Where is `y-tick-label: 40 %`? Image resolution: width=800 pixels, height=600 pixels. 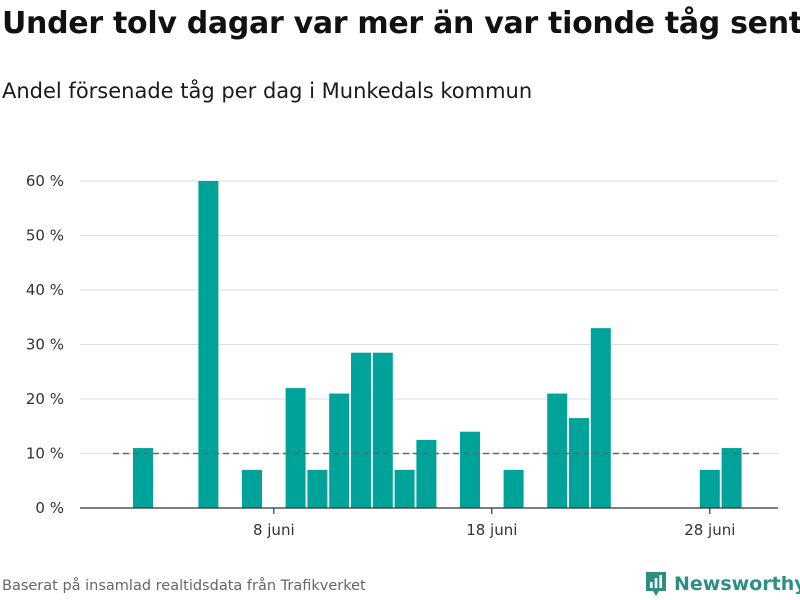
y-tick-label: 40 % is located at coordinates (45, 290).